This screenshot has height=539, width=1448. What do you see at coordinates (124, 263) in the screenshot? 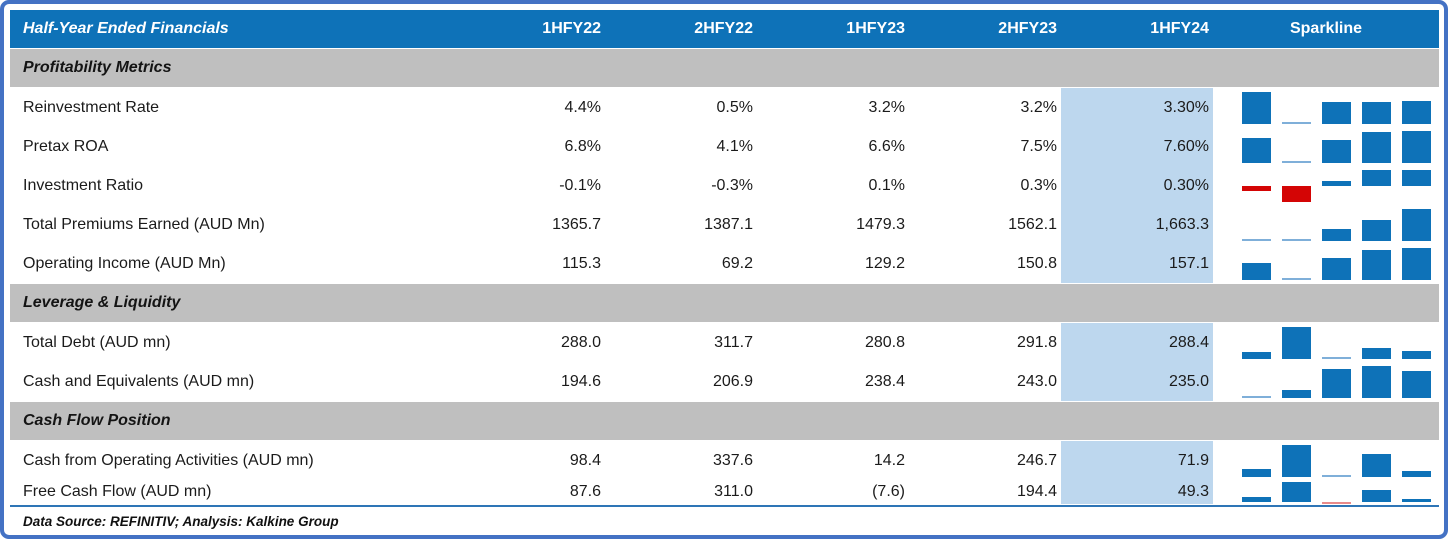
I see `metric-label: Operating Income (AUD Mn)` at bounding box center [124, 263].